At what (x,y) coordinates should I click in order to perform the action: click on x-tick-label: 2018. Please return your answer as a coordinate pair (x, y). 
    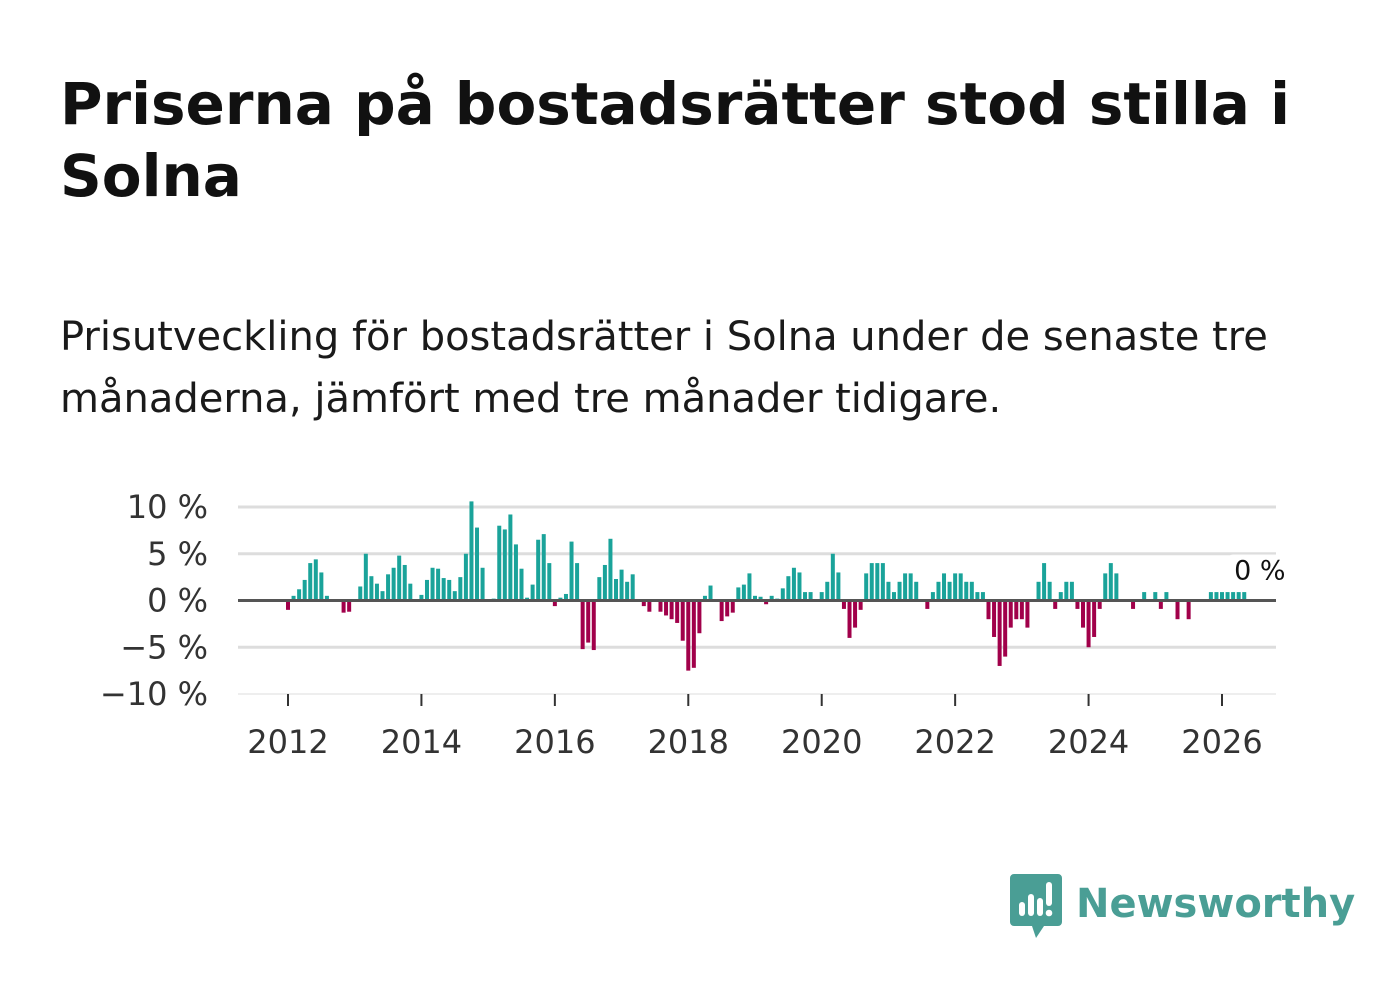
    Looking at the image, I should click on (688, 742).